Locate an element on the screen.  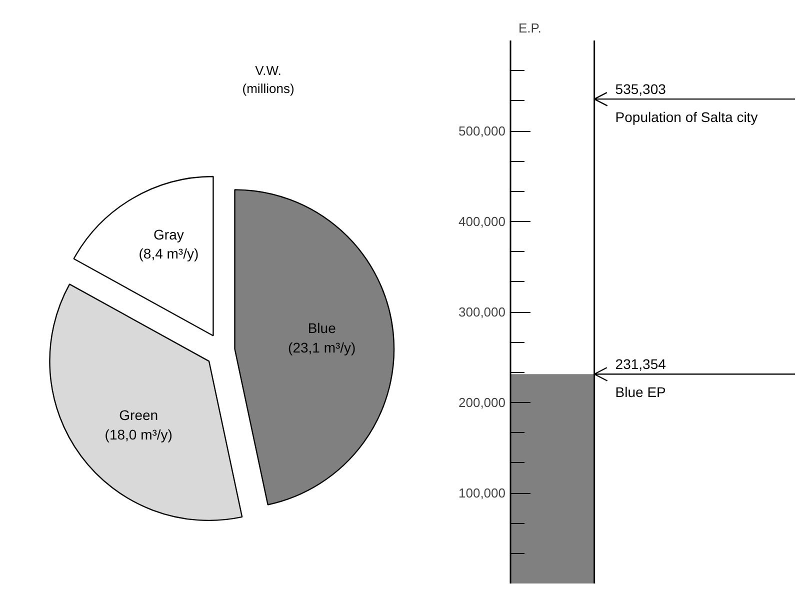
chart-title: E.P. is located at coordinates (530, 28).